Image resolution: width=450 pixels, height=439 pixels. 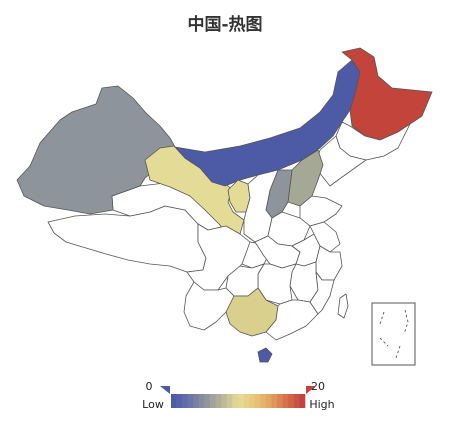 What do you see at coordinates (329, 263) in the screenshot?
I see `province-zhejiang` at bounding box center [329, 263].